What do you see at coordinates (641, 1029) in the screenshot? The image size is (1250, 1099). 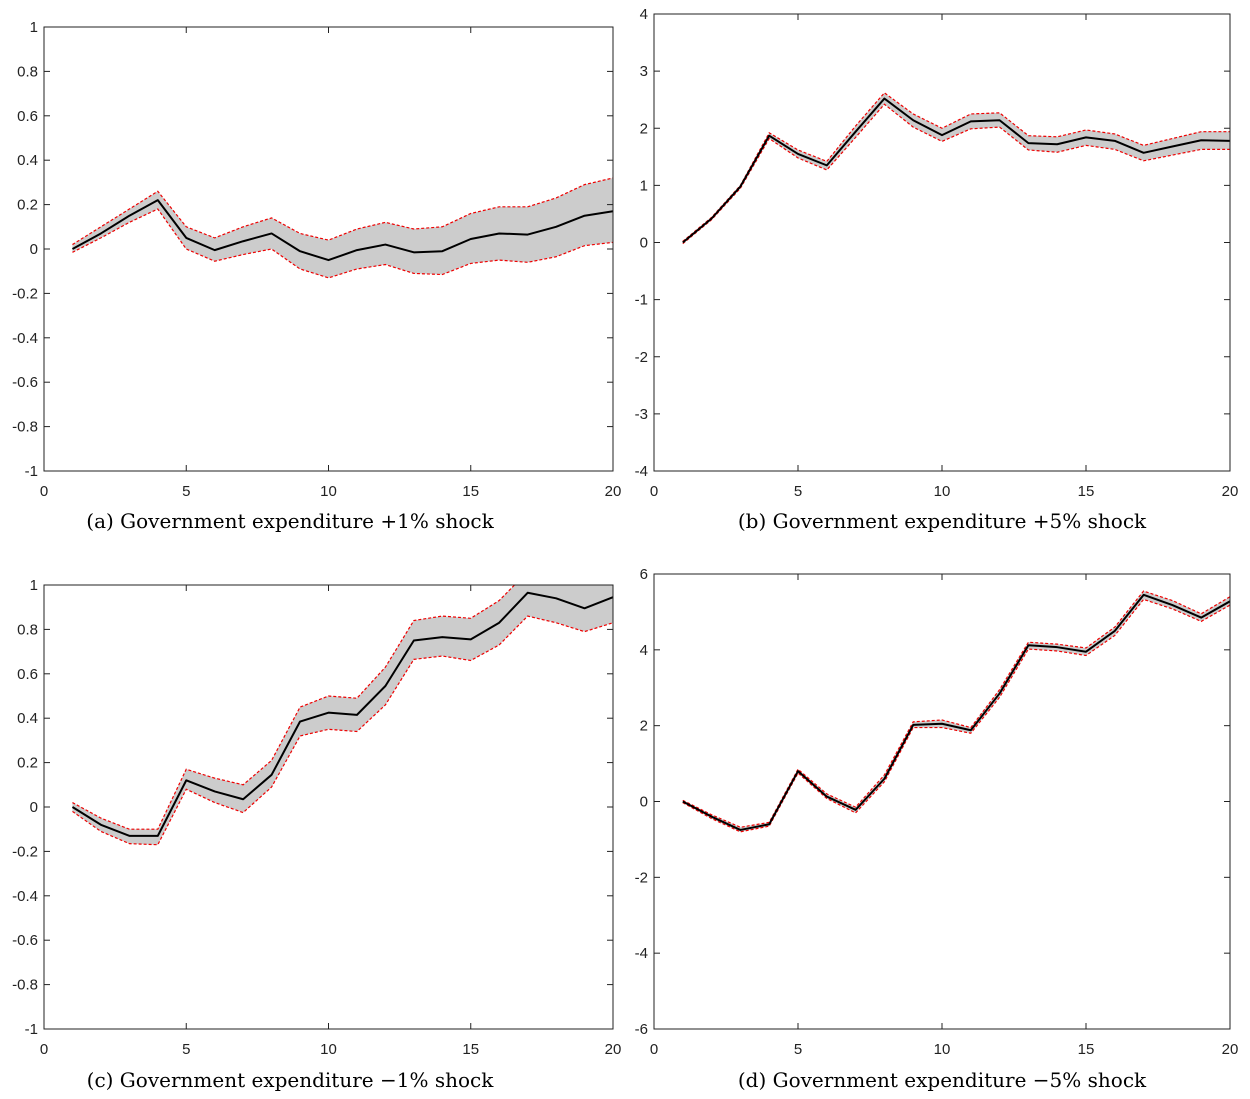 I see `y-tick-label: -6` at bounding box center [641, 1029].